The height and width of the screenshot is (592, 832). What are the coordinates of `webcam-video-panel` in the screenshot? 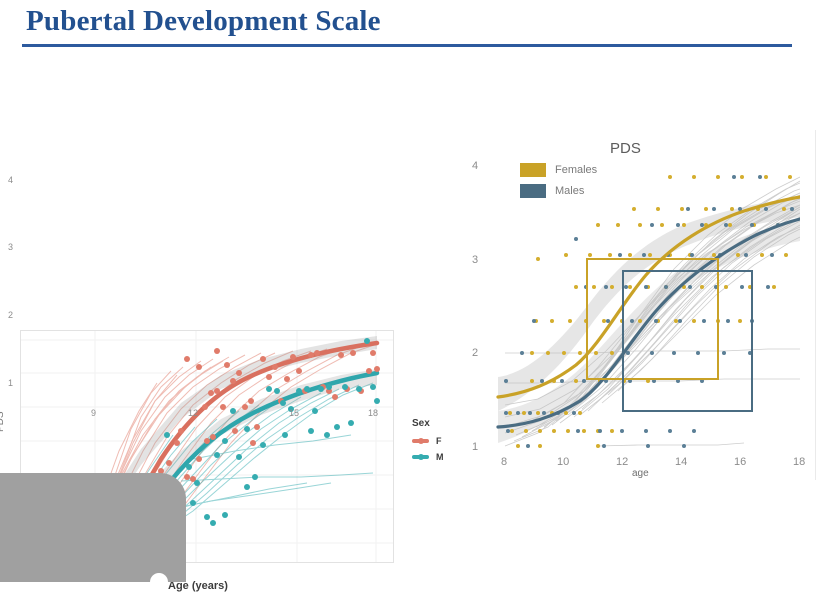 It's located at (93, 532).